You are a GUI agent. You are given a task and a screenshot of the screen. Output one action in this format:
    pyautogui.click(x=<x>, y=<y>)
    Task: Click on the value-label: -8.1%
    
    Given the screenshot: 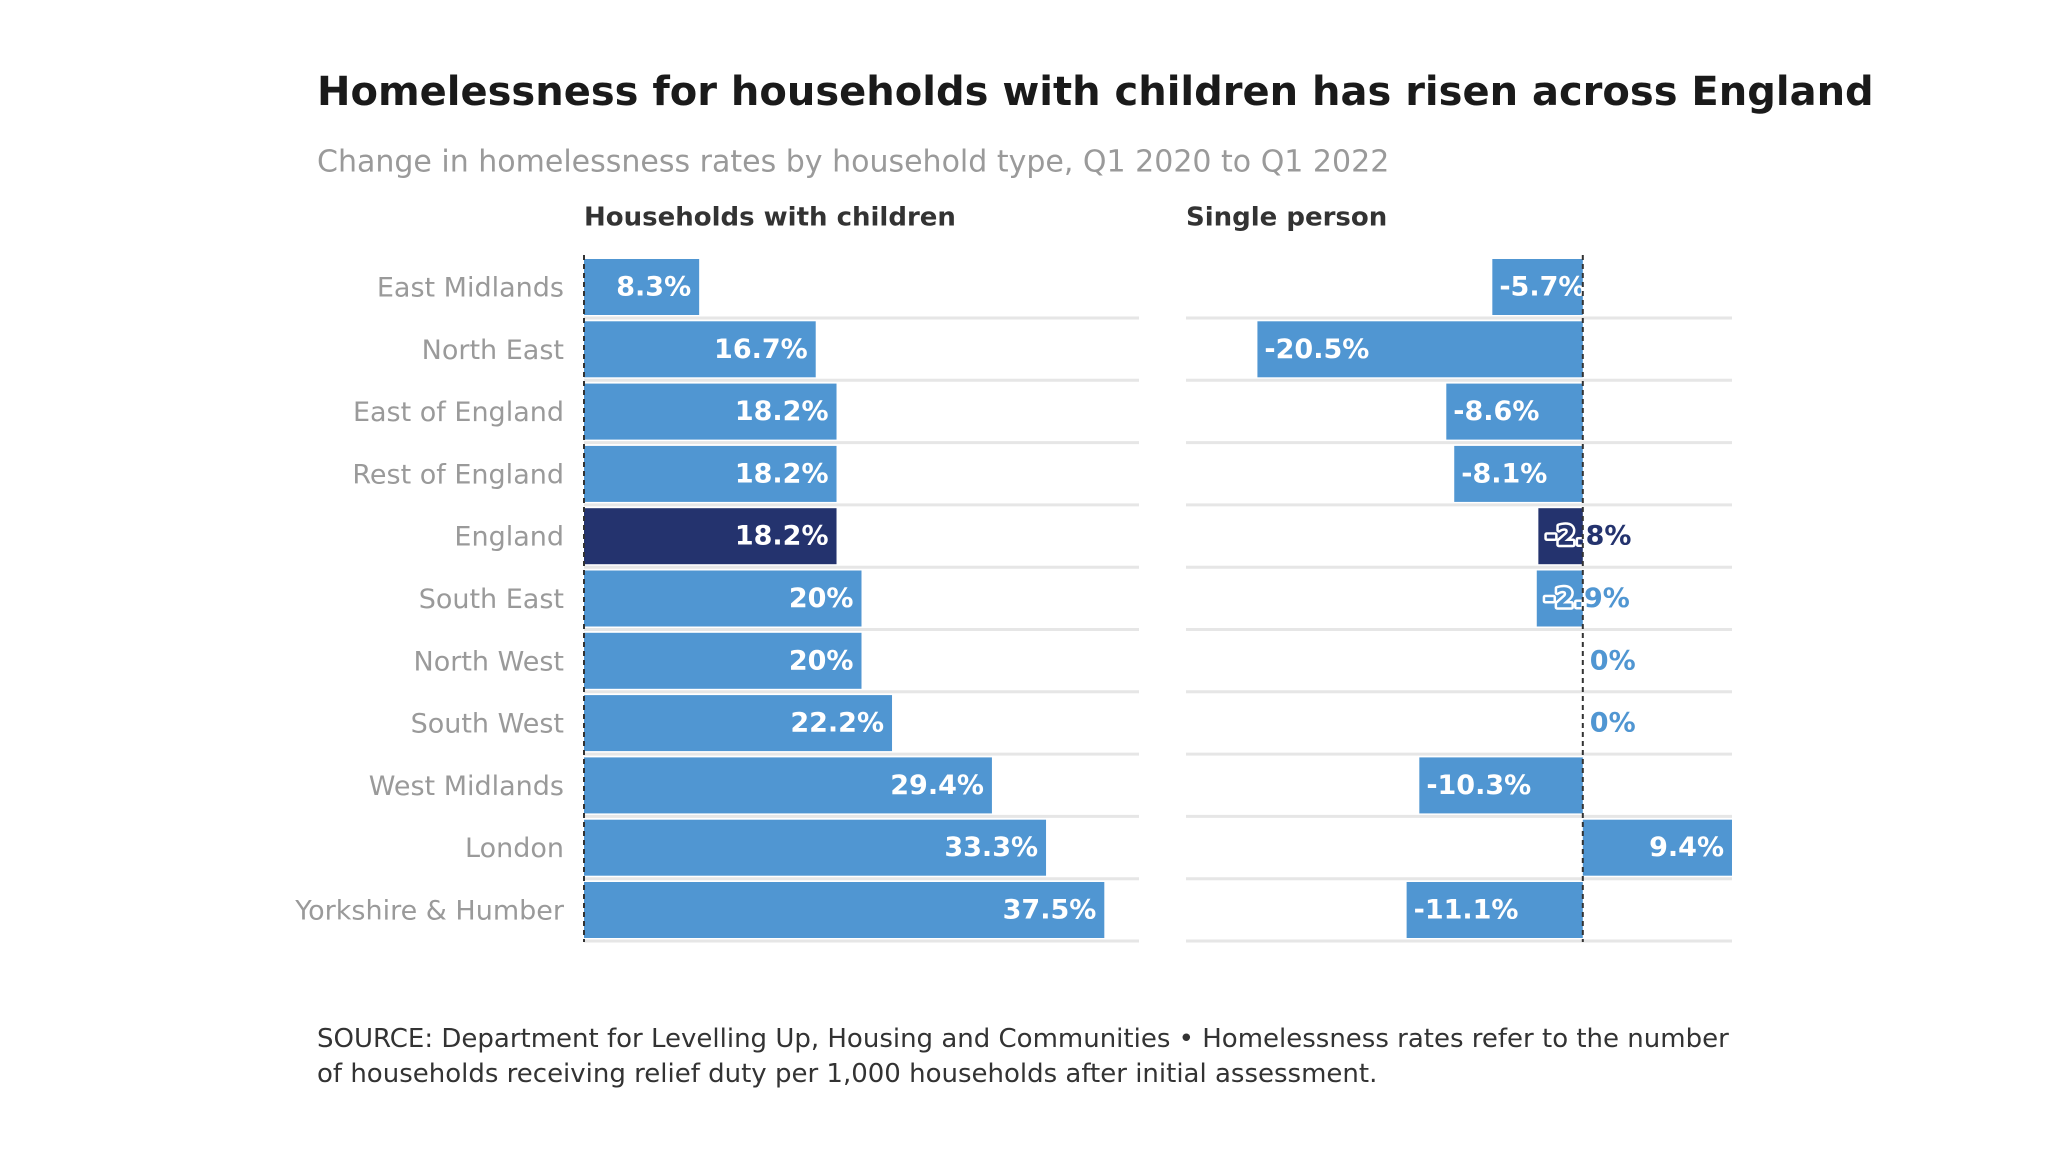 What is the action you would take?
    pyautogui.click(x=1504, y=473)
    